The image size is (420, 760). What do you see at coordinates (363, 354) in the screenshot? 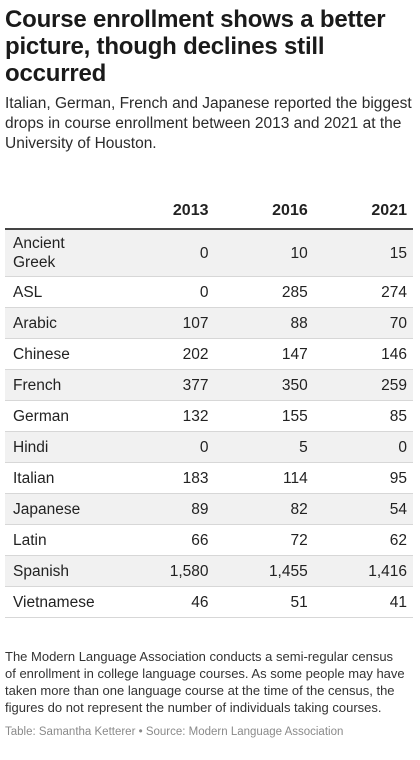
I see `value-2021-cell: 146` at bounding box center [363, 354].